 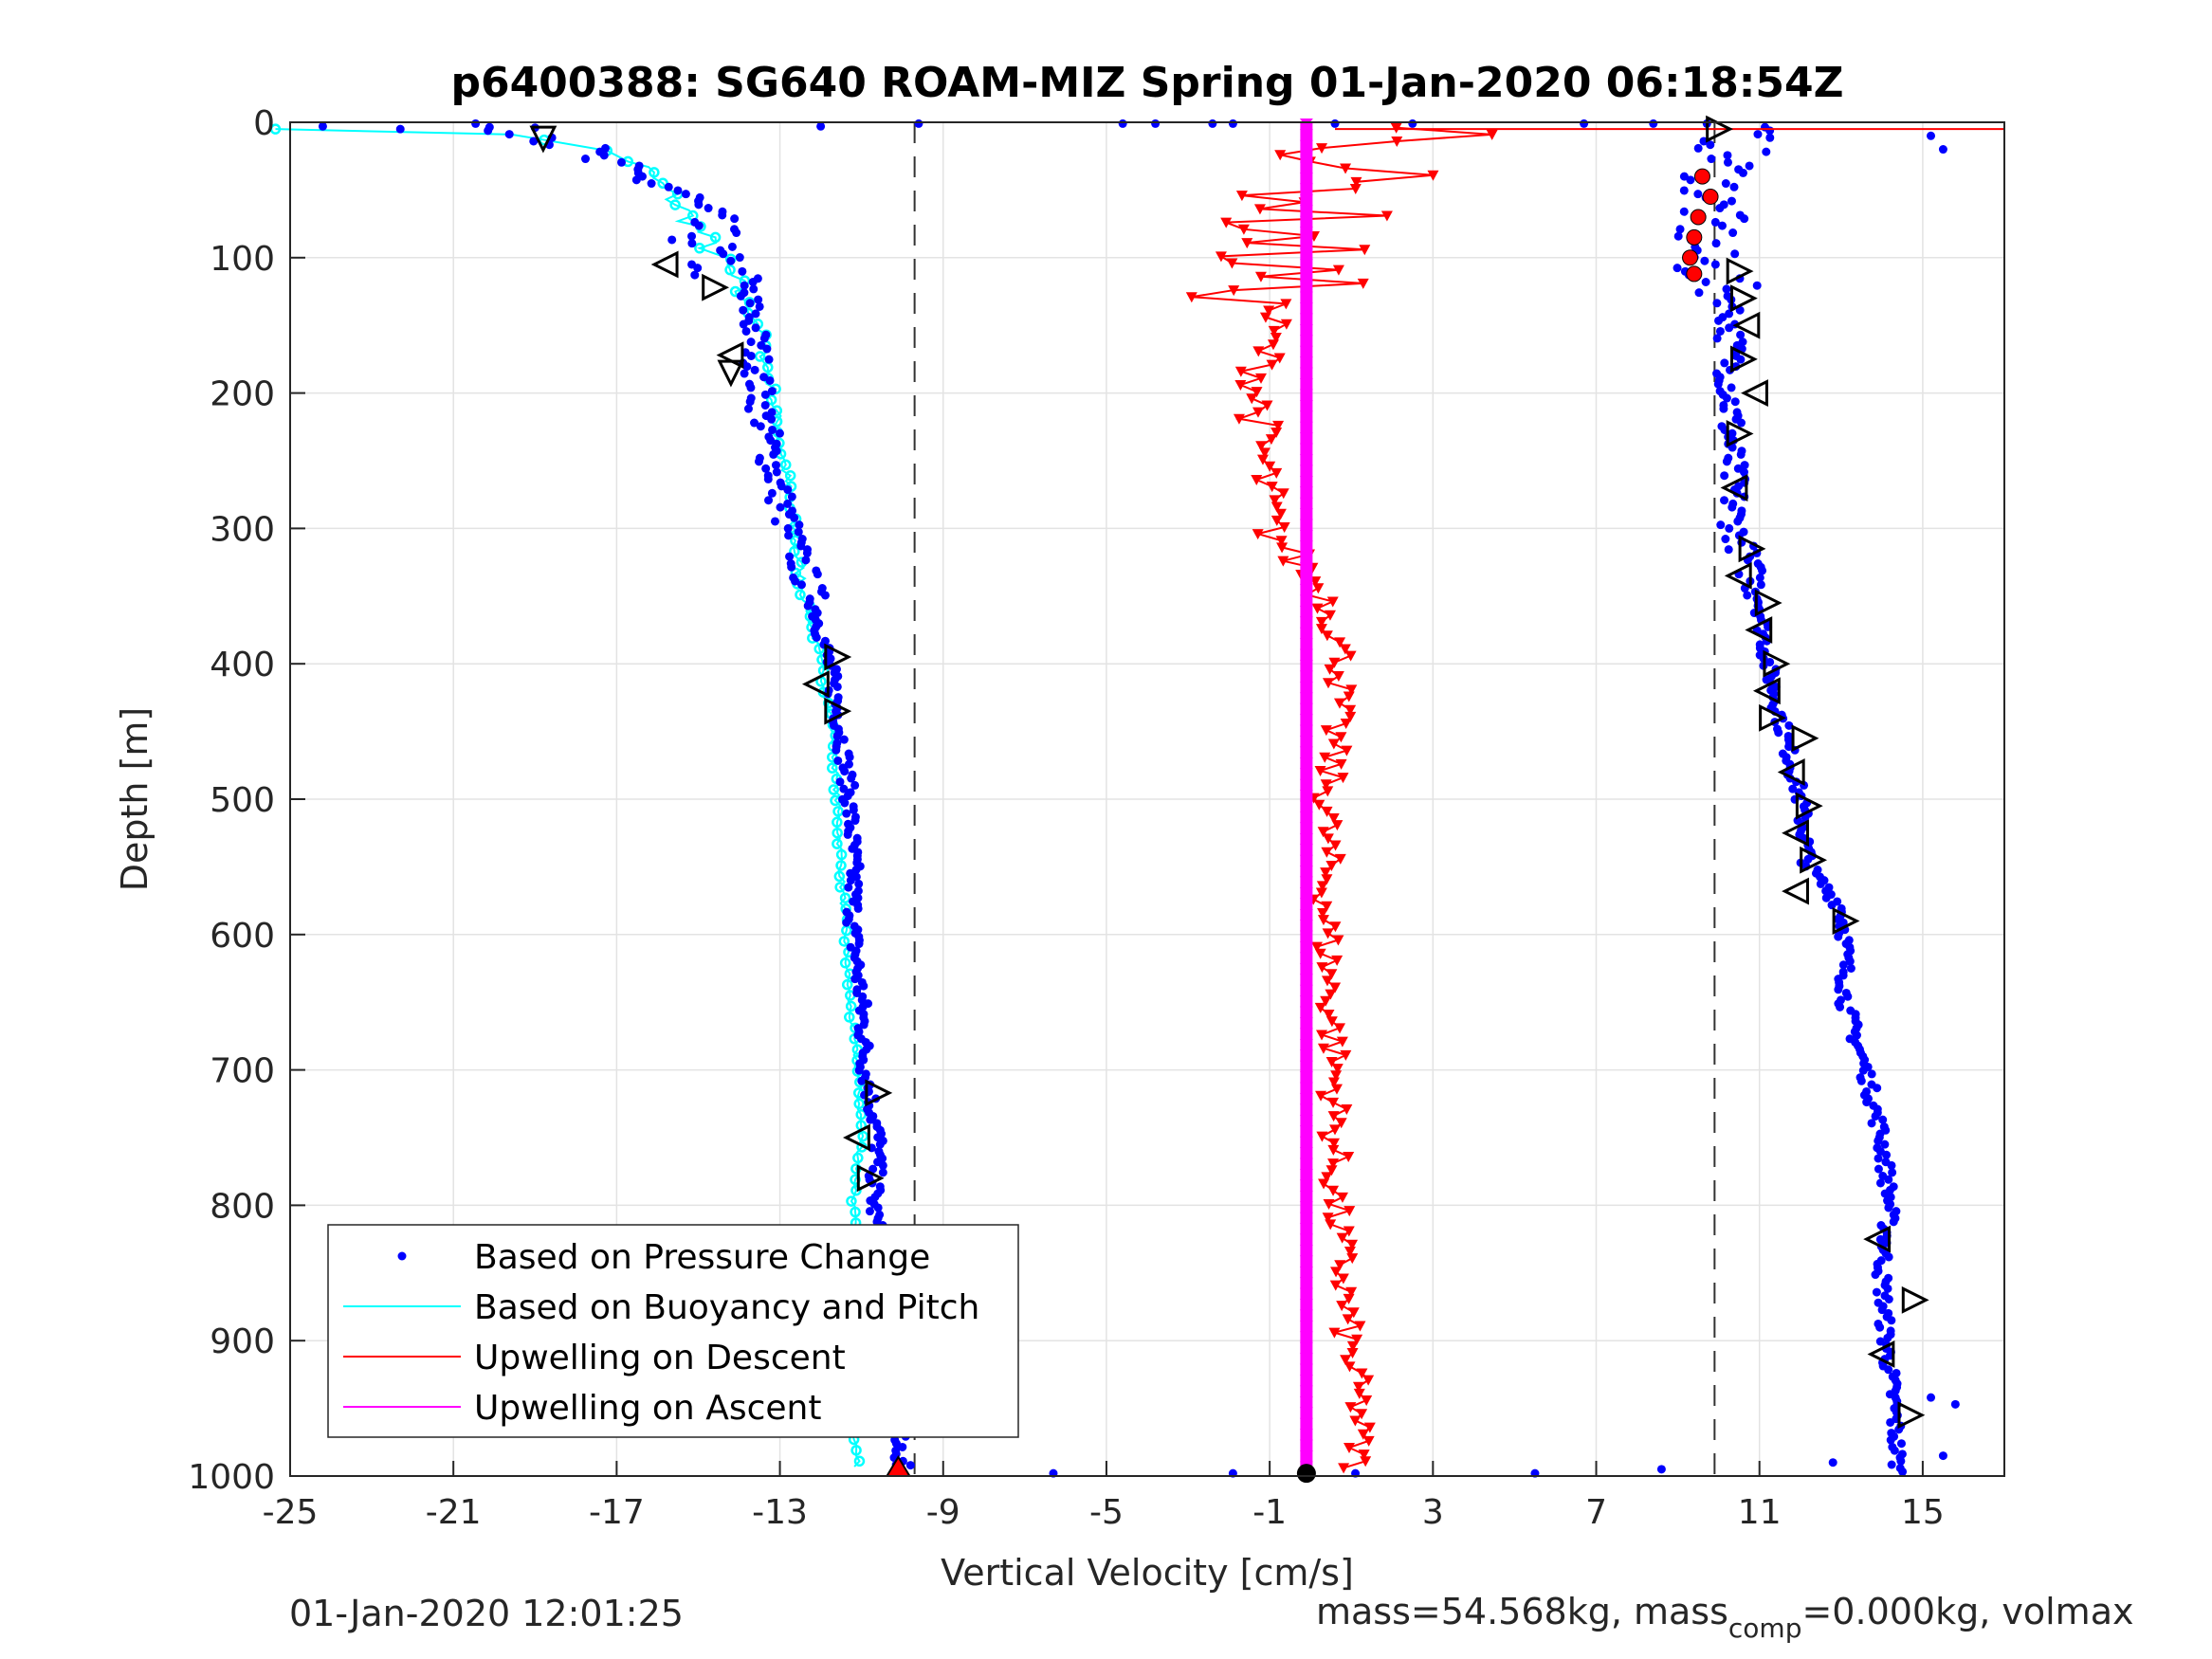 What do you see at coordinates (454, 1512) in the screenshot?
I see `x-tick-label: -21` at bounding box center [454, 1512].